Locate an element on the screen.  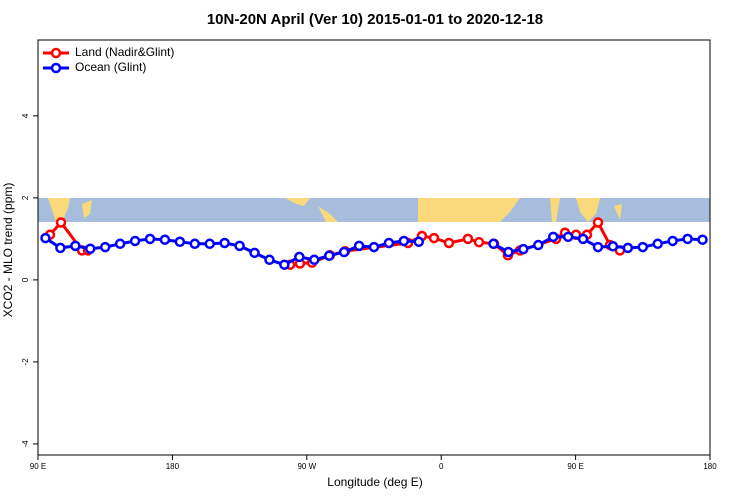
legend-label: Land (Nadir&Glint) is located at coordinates (124, 52).